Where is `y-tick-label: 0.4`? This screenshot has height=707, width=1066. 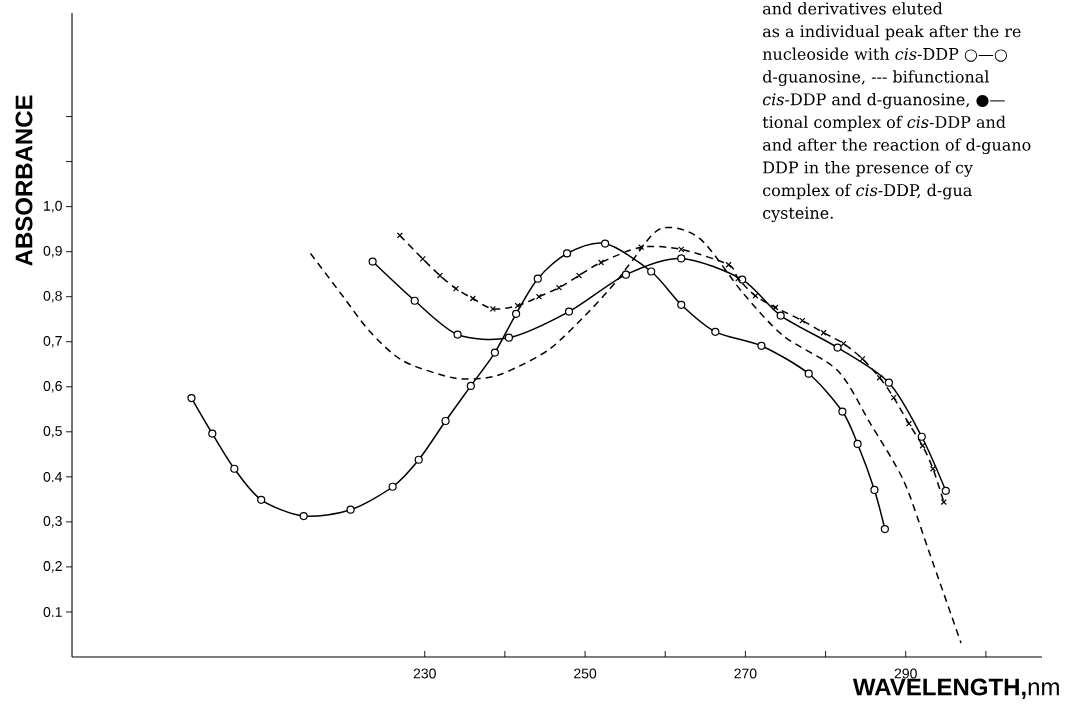 y-tick-label: 0.4 is located at coordinates (53, 476).